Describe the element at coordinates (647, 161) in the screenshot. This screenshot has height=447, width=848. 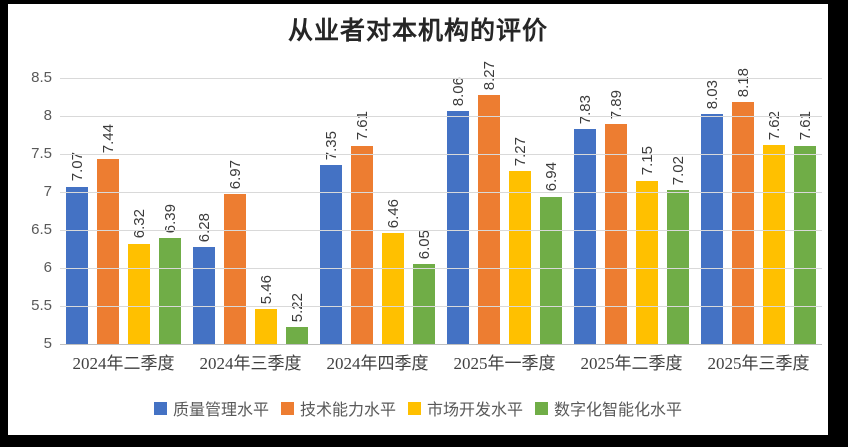
I see `bar-value-label: 7.15` at that location.